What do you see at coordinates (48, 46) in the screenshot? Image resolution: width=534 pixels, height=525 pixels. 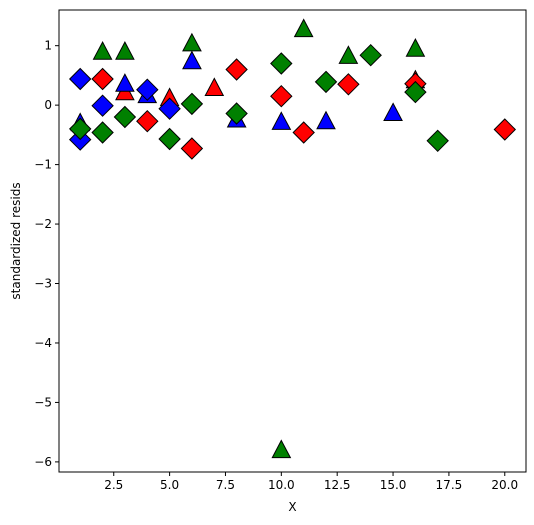 I see `y-tick-label: 1` at bounding box center [48, 46].